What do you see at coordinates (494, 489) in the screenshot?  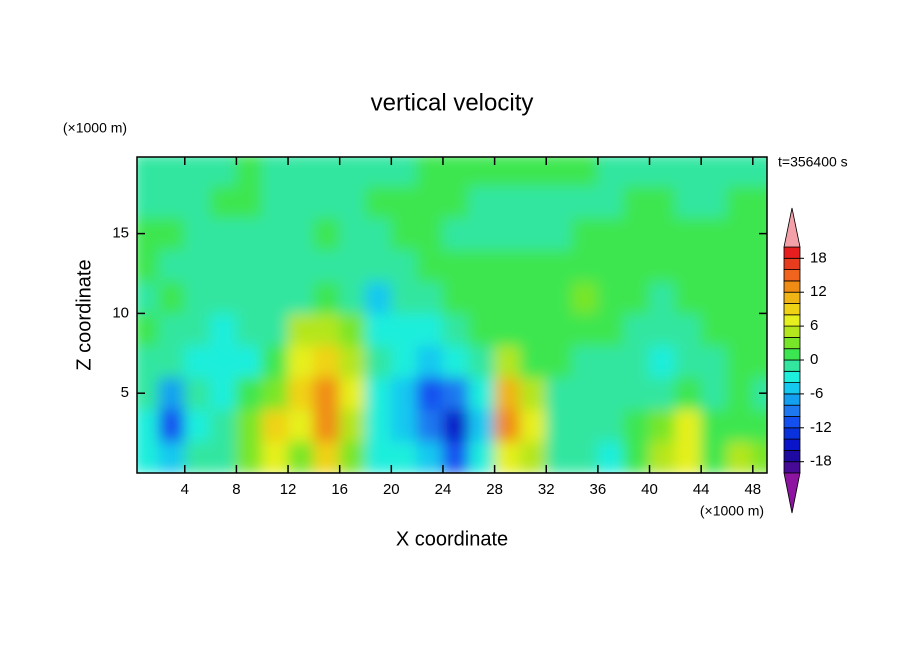 I see `x-tick-label: 28` at bounding box center [494, 489].